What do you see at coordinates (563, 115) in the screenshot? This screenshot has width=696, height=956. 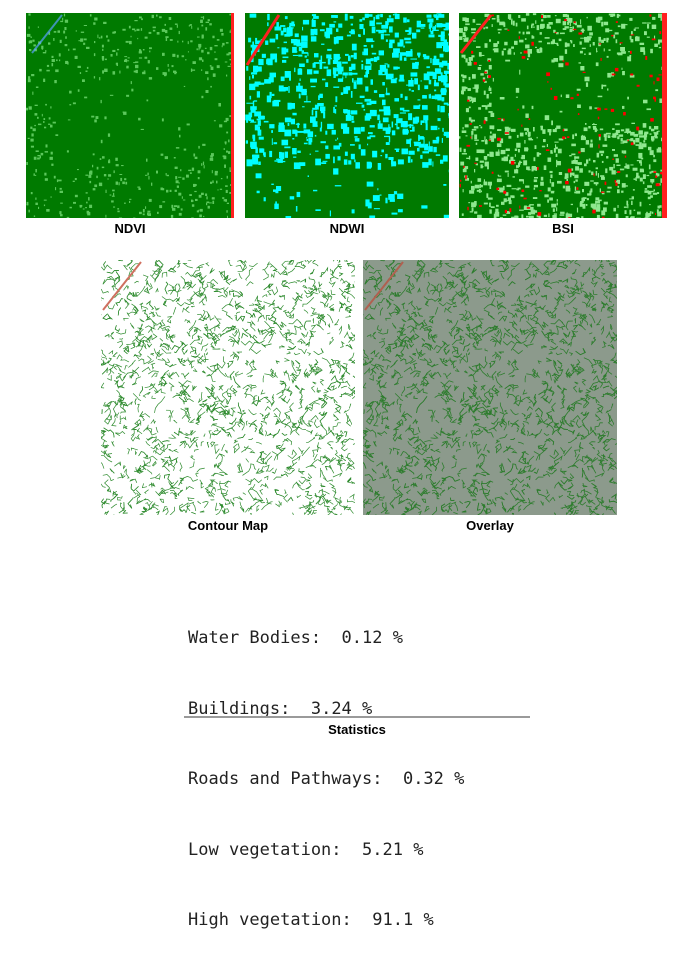 I see `bsi-map` at bounding box center [563, 115].